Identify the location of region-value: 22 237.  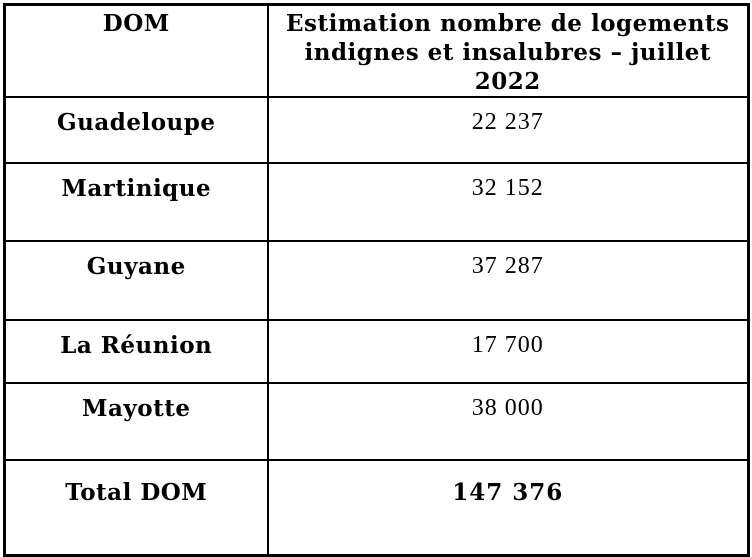
(508, 130).